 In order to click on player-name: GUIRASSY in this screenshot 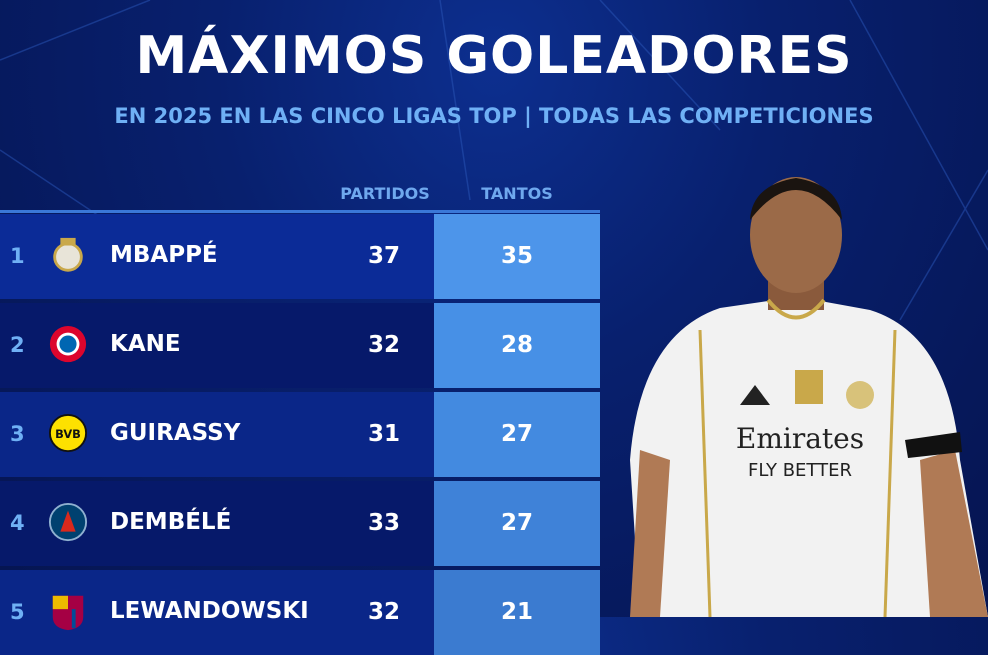, I will do `click(175, 433)`.